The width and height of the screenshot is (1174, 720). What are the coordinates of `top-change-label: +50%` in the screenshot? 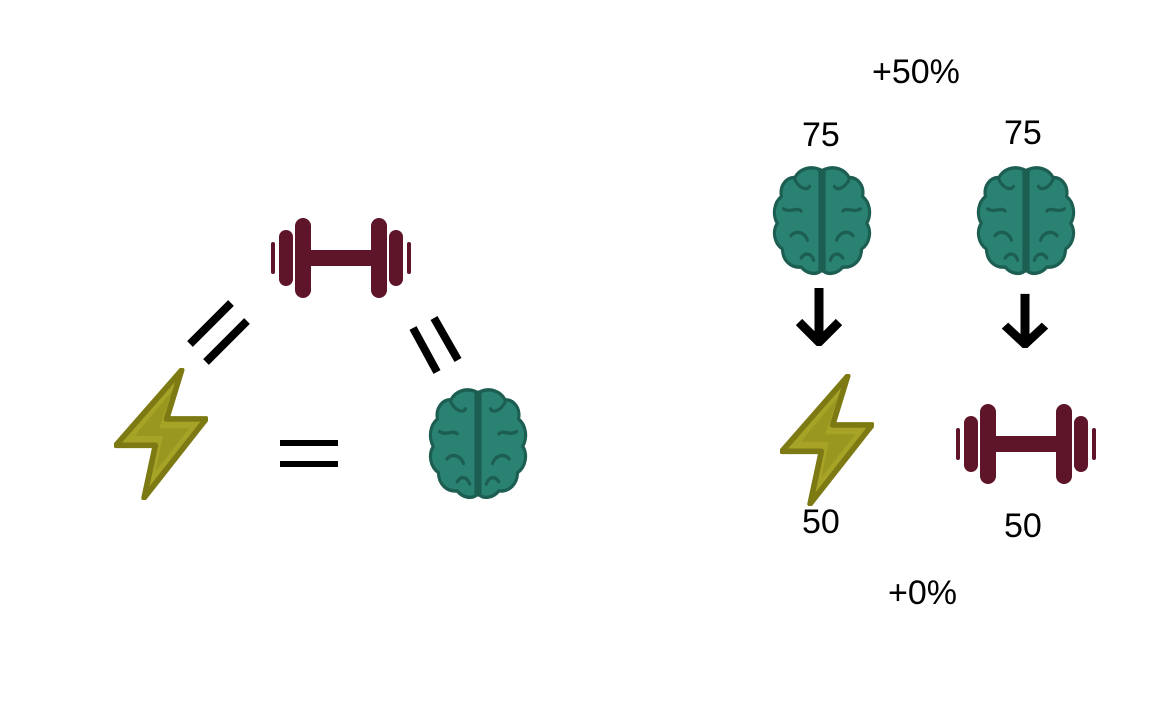 It's located at (916, 72).